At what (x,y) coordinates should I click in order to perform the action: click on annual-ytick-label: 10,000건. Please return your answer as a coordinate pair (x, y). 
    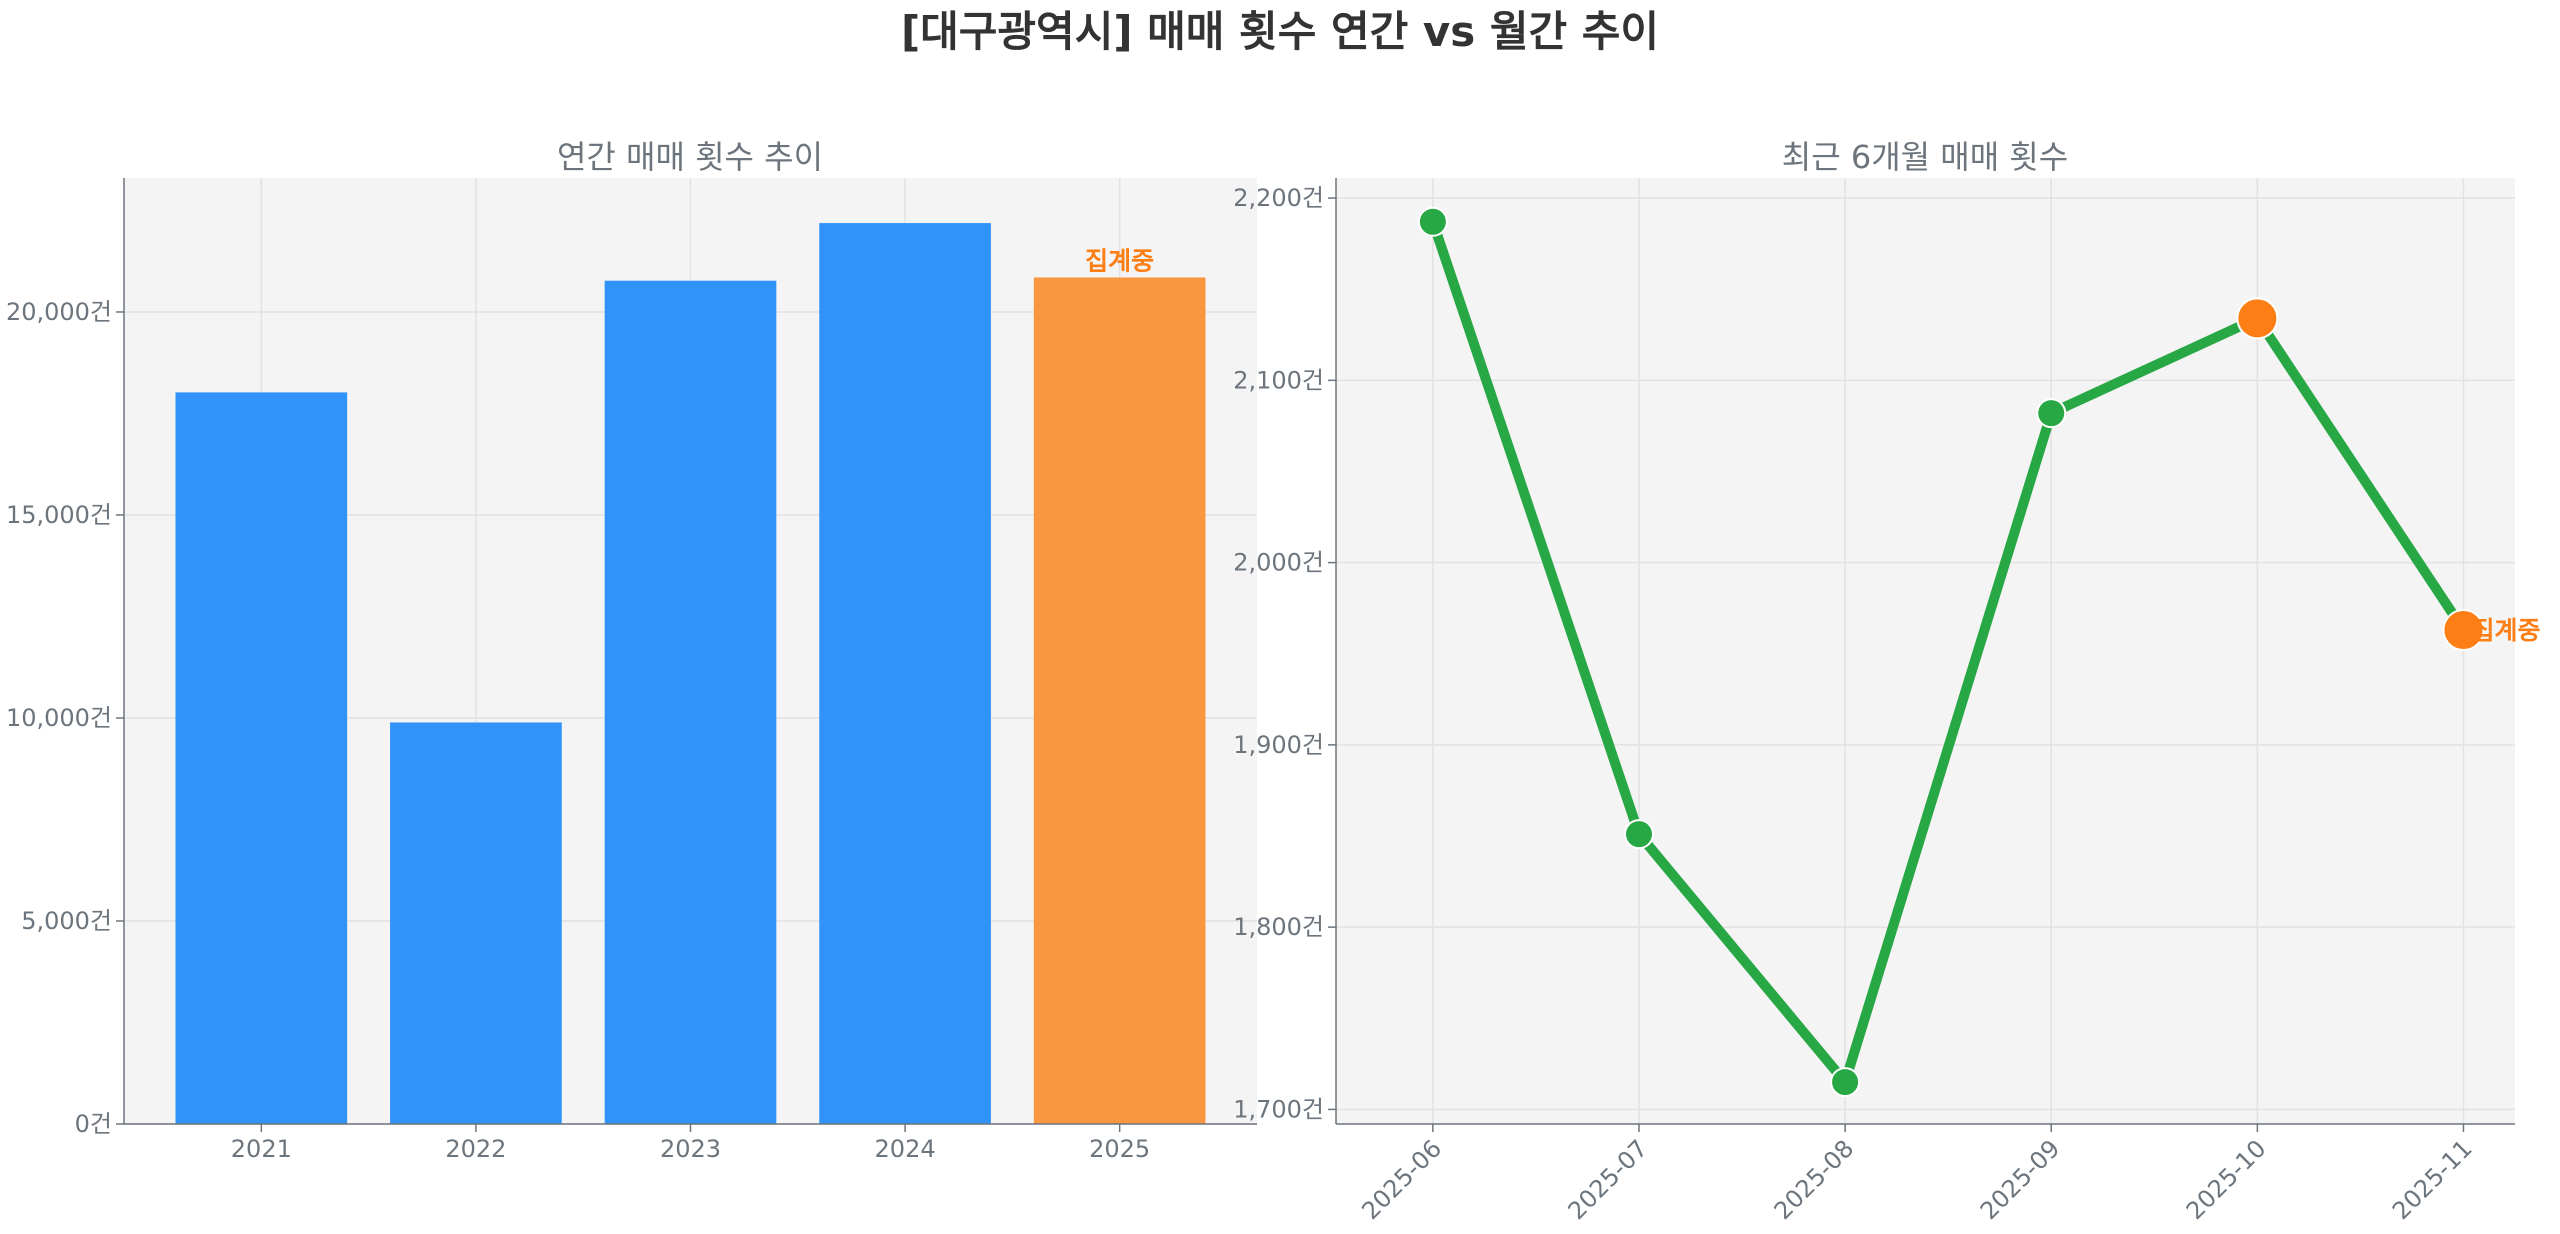
    Looking at the image, I should click on (59, 718).